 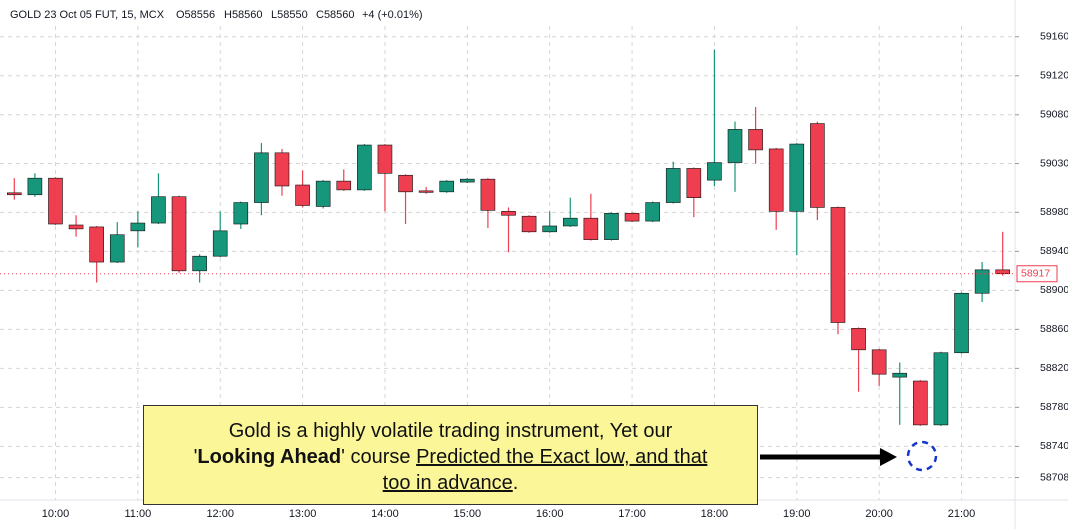 I want to click on y-tick-label: 59160, so click(x=1054, y=37).